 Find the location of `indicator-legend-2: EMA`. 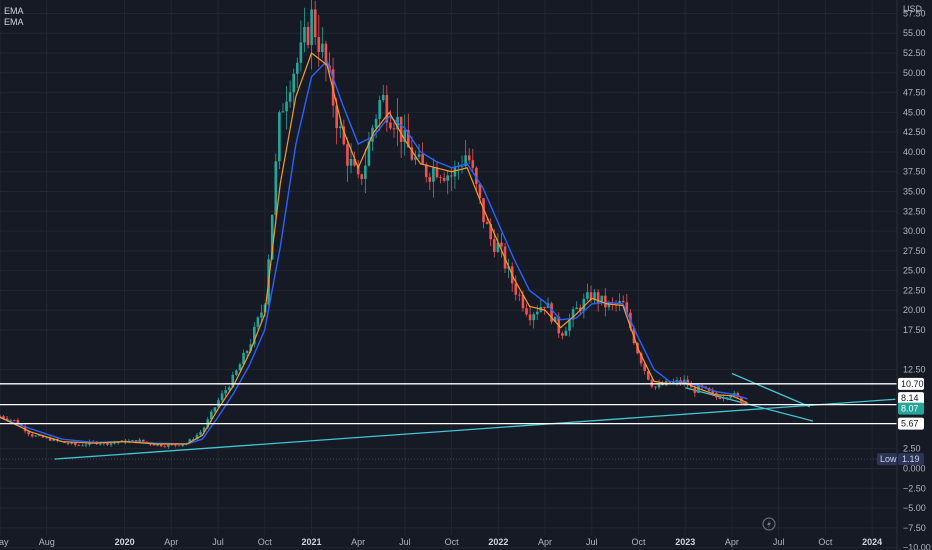

indicator-legend-2: EMA is located at coordinates (14, 22).